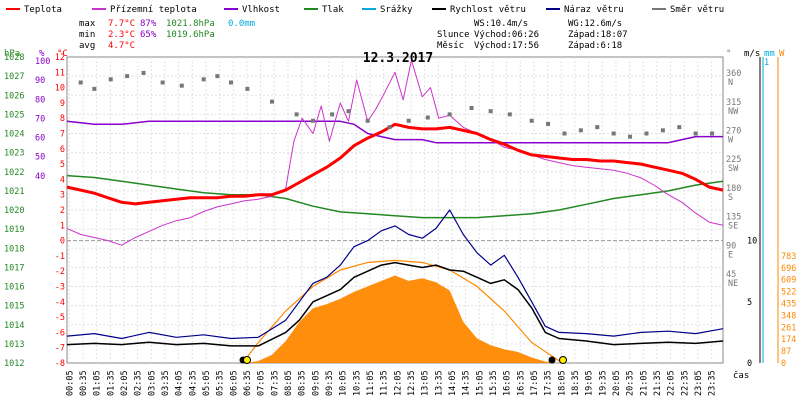 Image resolution: width=800 pixels, height=404 pixels. Describe the element at coordinates (62, 104) in the screenshot. I see `tick-label-temp: 9` at that location.